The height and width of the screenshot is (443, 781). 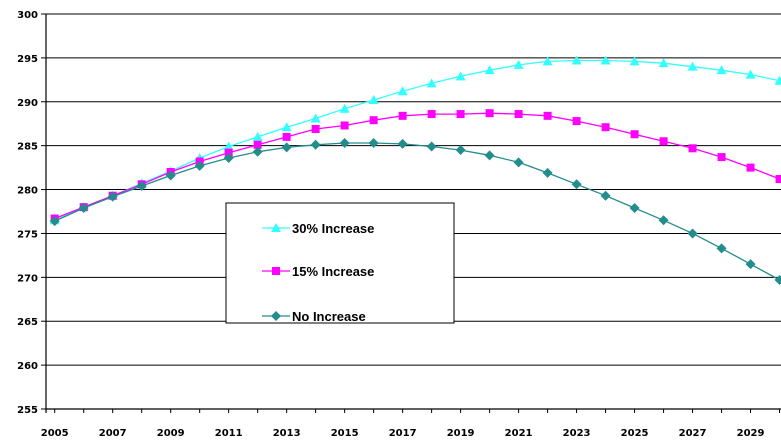 I want to click on y-tick-label: 295, so click(x=27, y=59).